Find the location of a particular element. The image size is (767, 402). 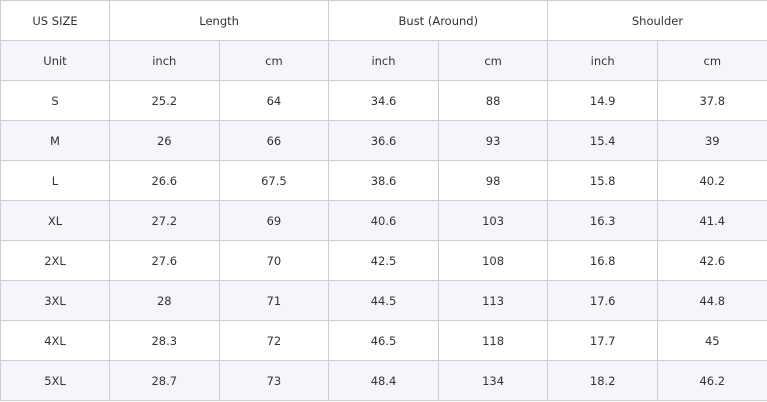

measurement-cell: 45 is located at coordinates (711, 340).